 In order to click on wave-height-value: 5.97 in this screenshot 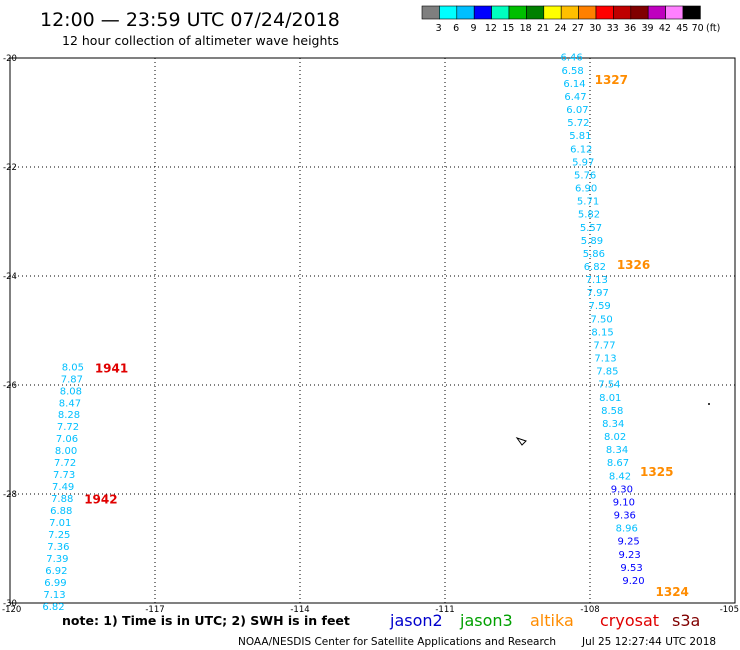, I will do `click(583, 162)`.